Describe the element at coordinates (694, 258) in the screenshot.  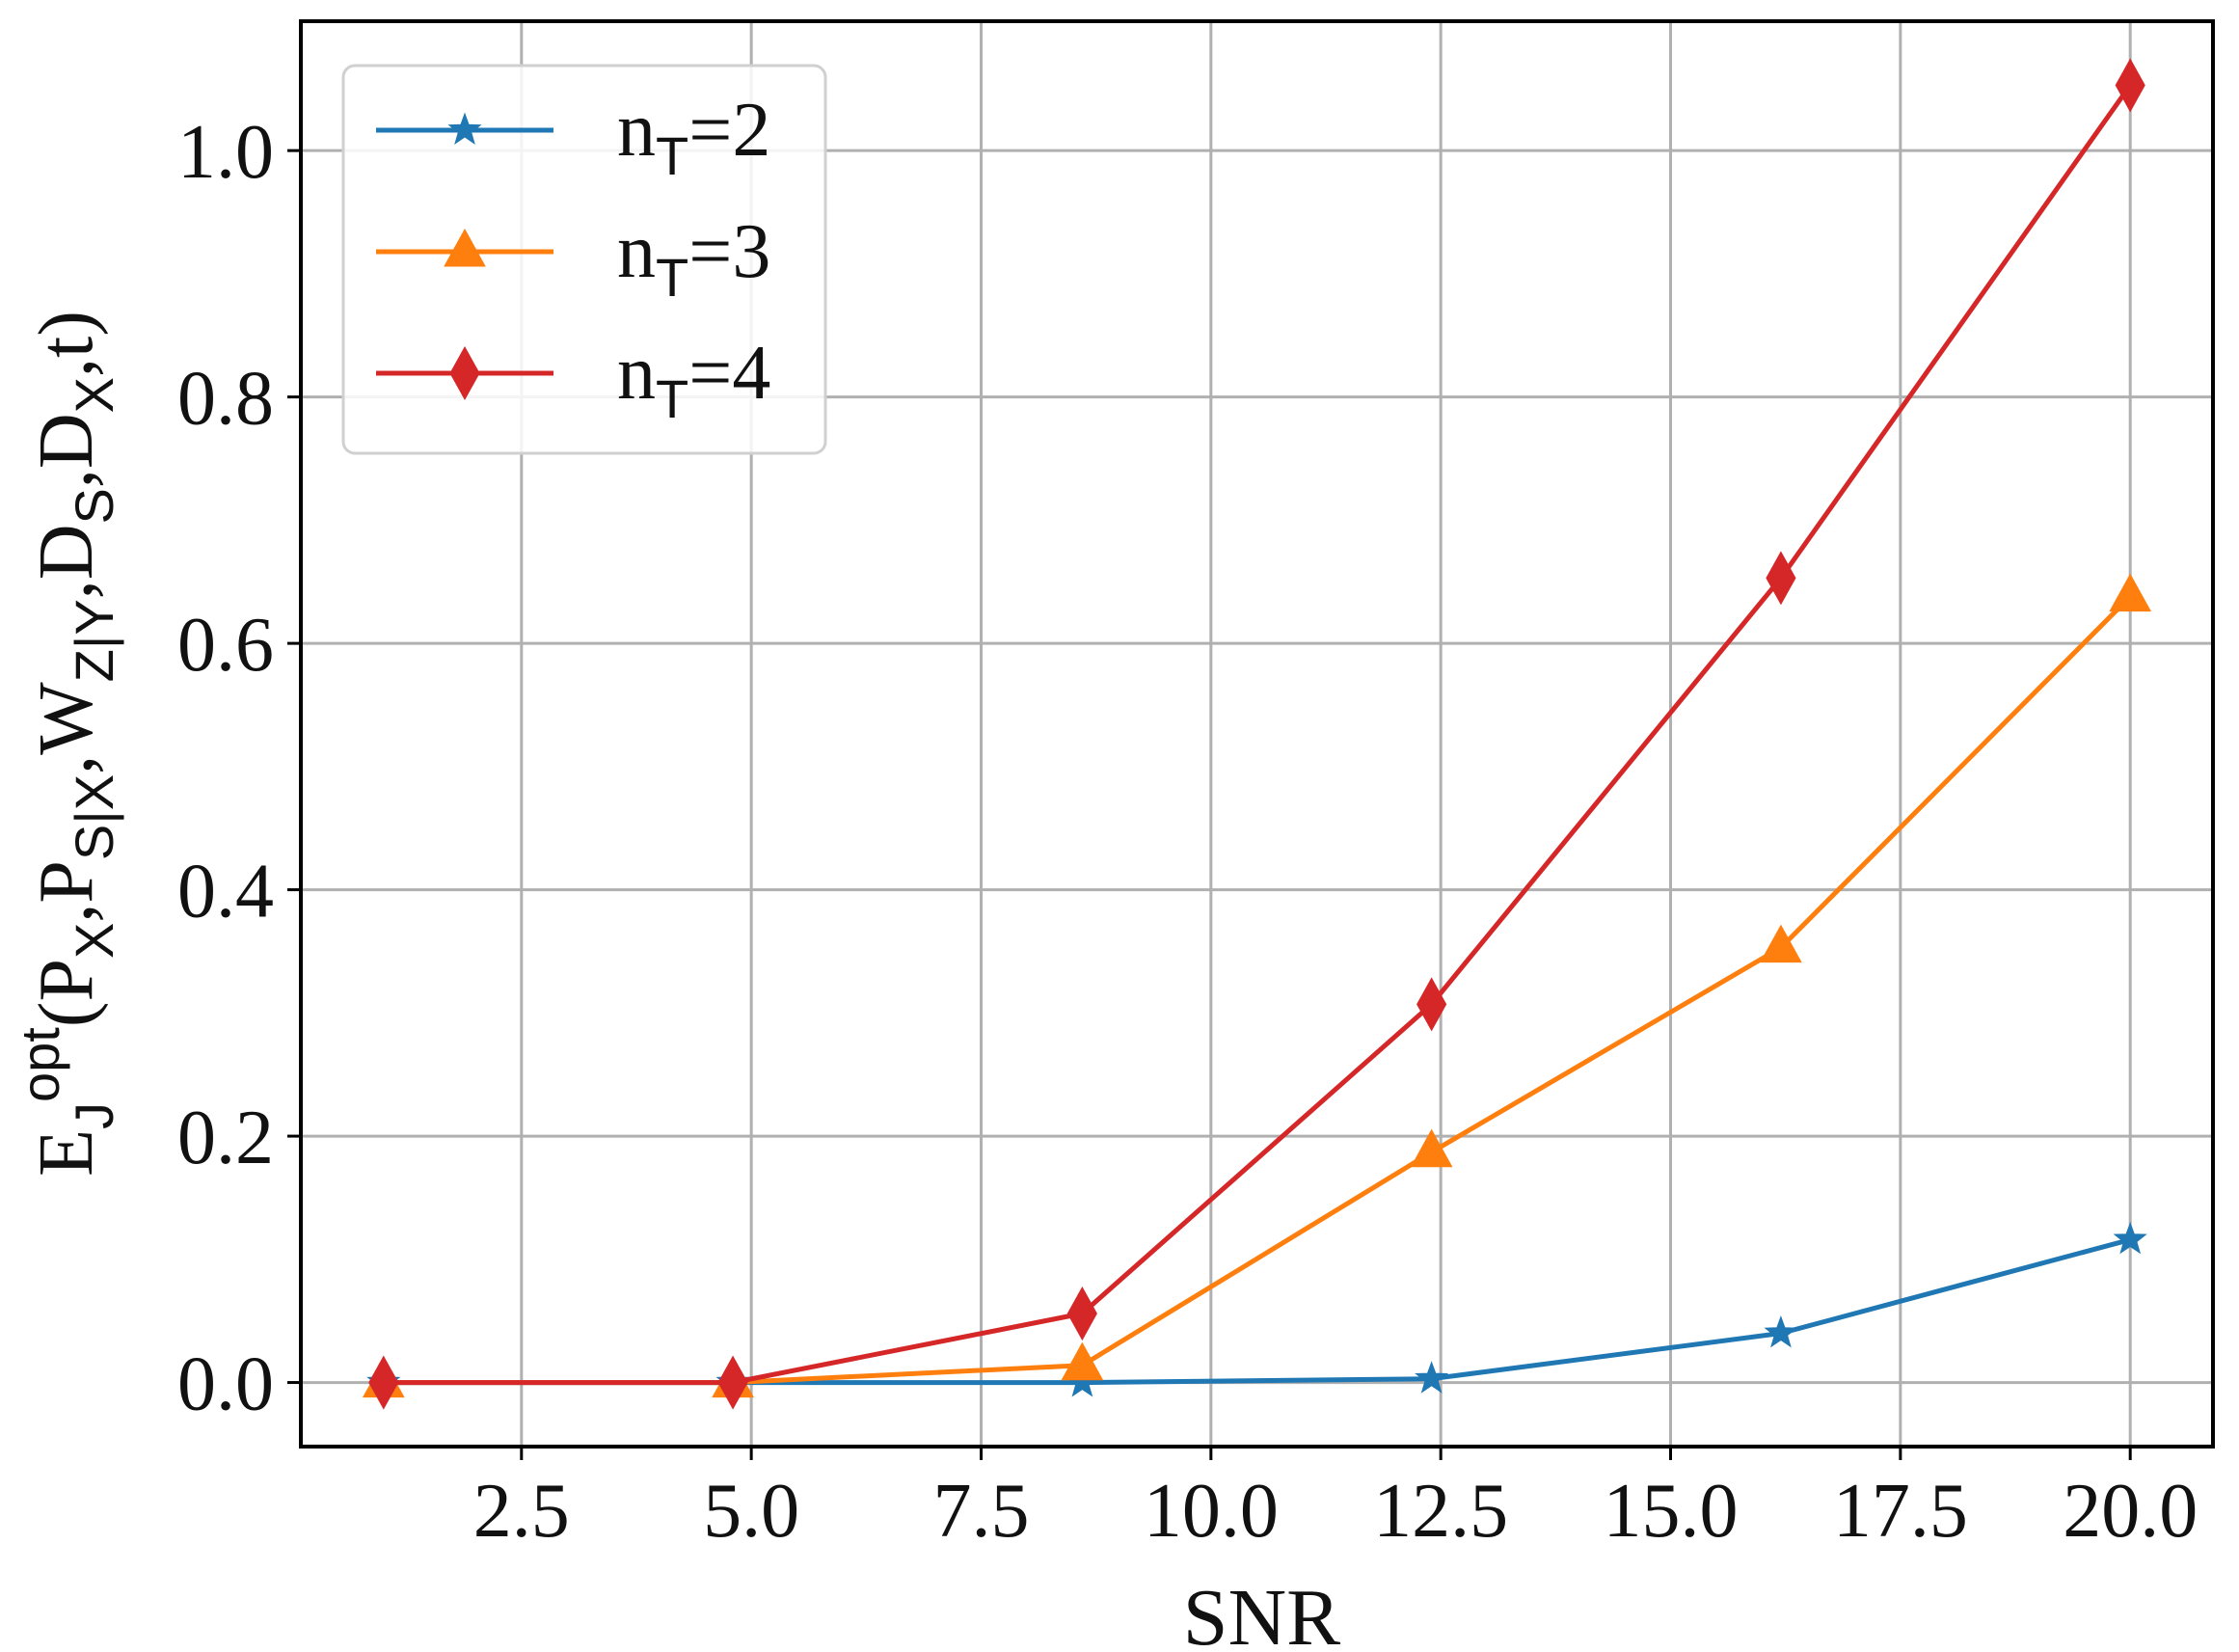
I see `legend-label: nT=3` at that location.